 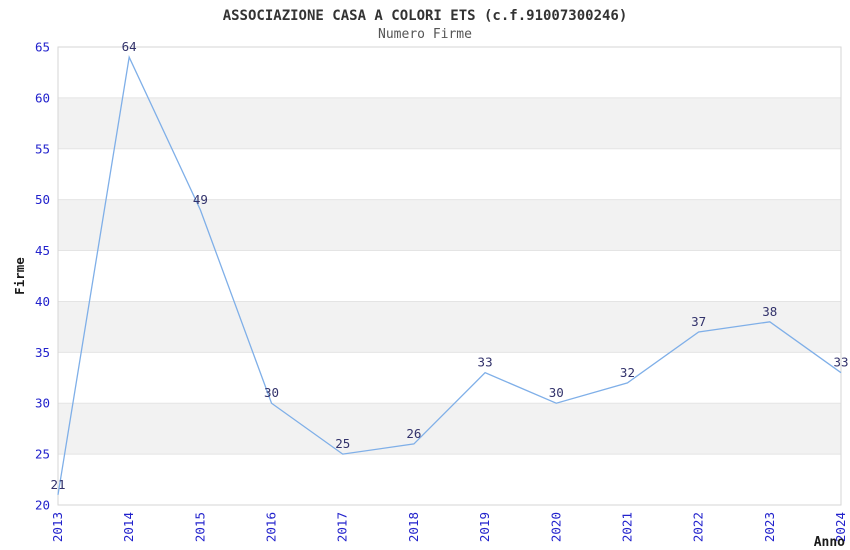 What do you see at coordinates (42, 454) in the screenshot?
I see `y-tick-label: 25` at bounding box center [42, 454].